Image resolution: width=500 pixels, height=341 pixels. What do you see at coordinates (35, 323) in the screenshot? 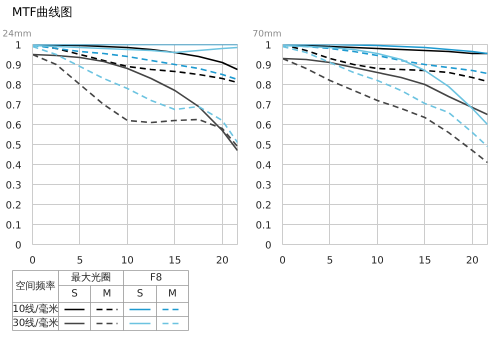
I see `text: 30线/毫米` at bounding box center [35, 323].